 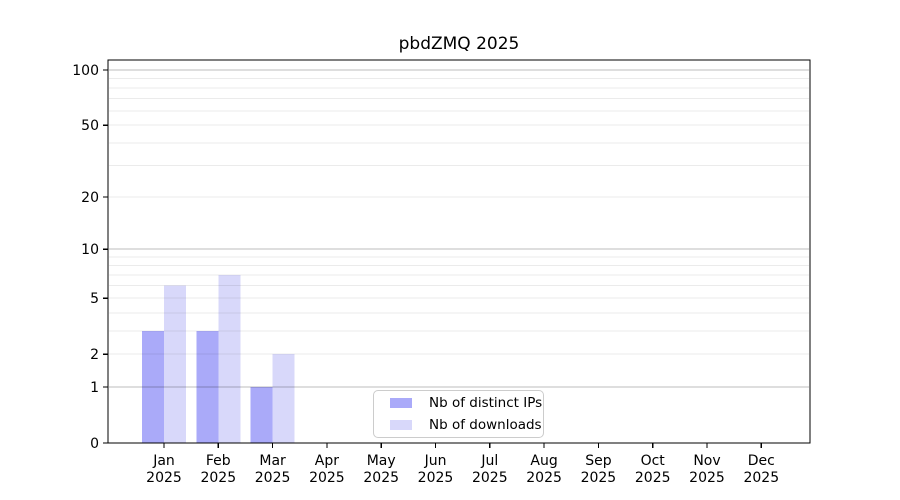 What do you see at coordinates (459, 44) in the screenshot?
I see `chart-title: pbdZMQ 2025` at bounding box center [459, 44].